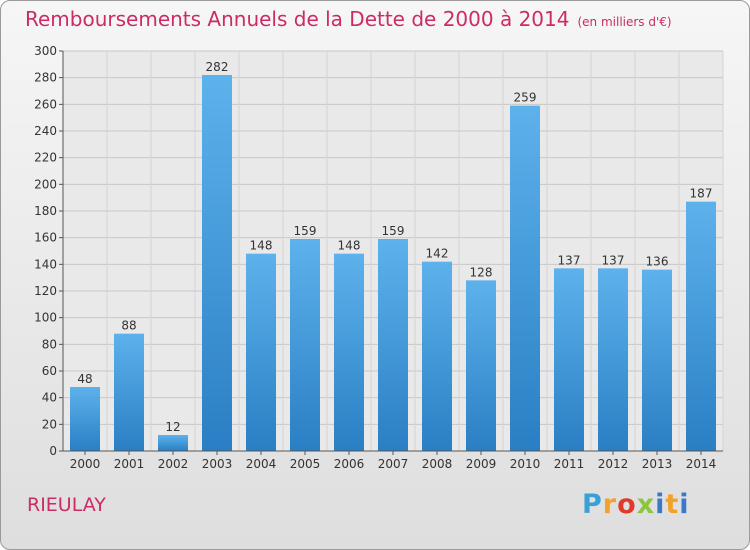 Image resolution: width=750 pixels, height=550 pixels. What do you see at coordinates (45, 131) in the screenshot?
I see `y-tick-label: 240` at bounding box center [45, 131].